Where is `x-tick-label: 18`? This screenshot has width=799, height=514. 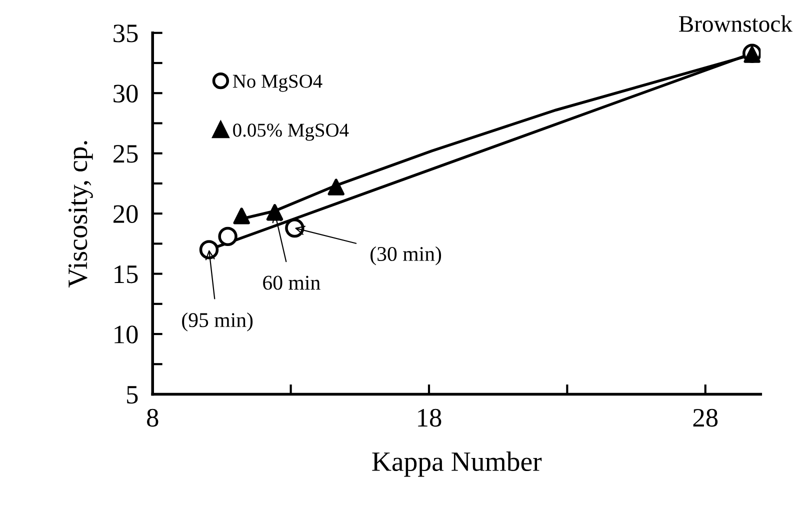 x-tick-label: 18 is located at coordinates (430, 417).